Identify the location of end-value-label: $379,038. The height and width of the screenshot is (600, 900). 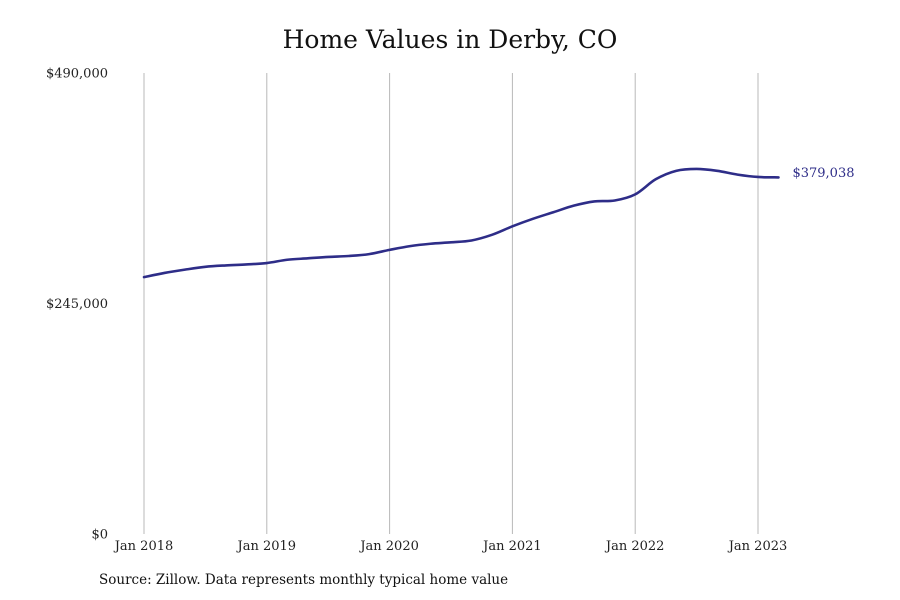
(823, 173).